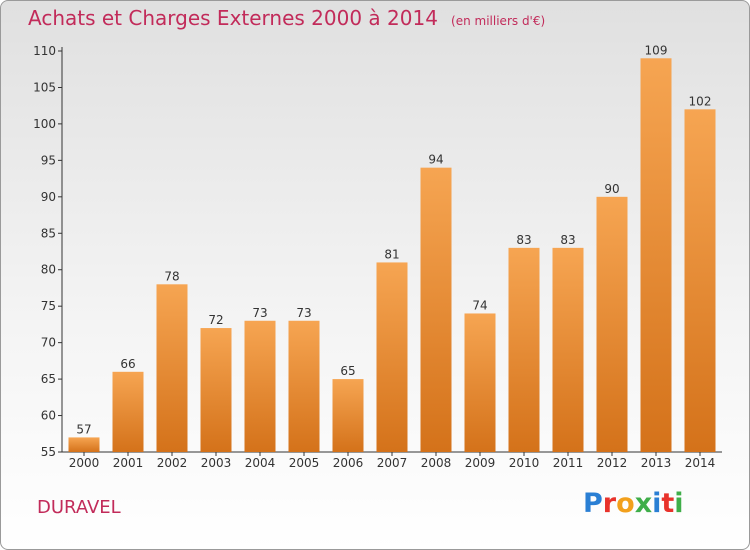 This screenshot has height=550, width=750. Describe the element at coordinates (625, 503) in the screenshot. I see `logo-letter: o` at that location.